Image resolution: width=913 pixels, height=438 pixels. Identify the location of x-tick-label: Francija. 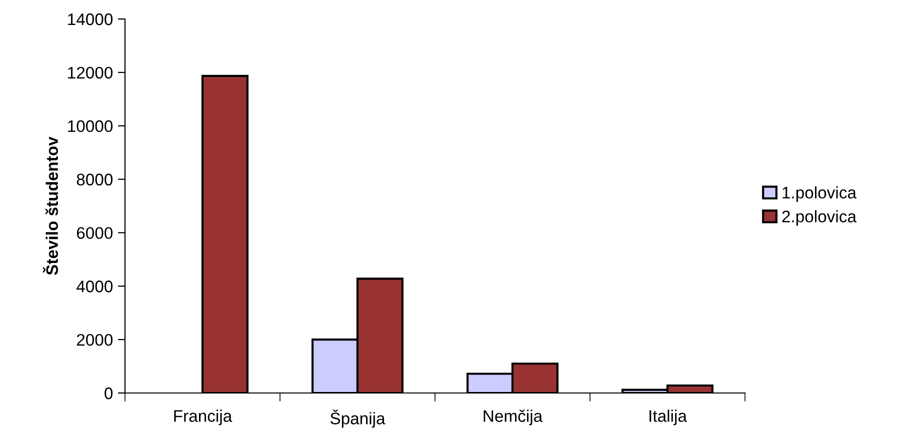
(203, 418).